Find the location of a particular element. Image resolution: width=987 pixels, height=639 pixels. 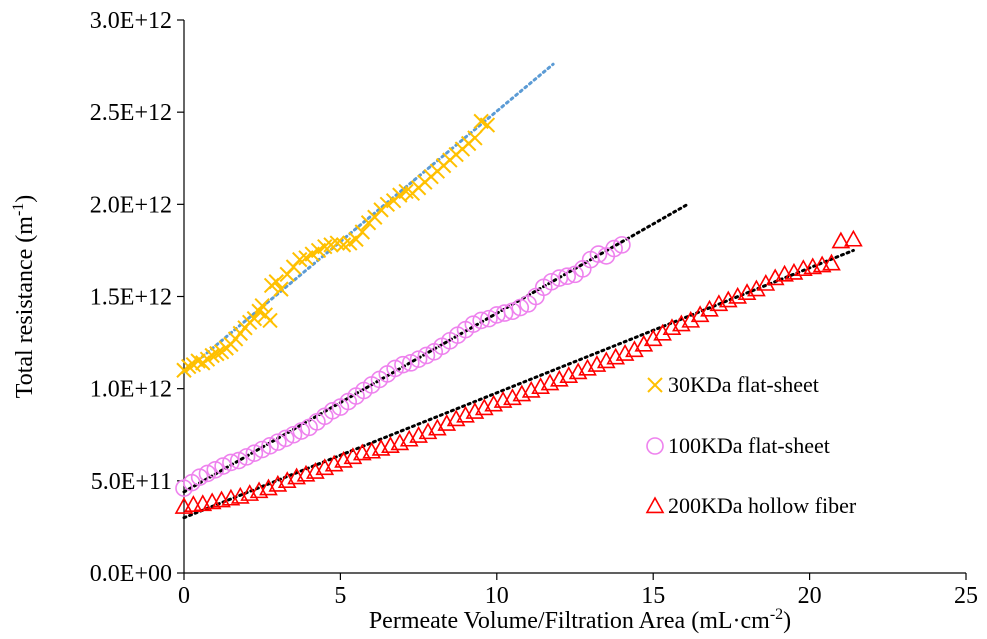

y-tick-label: 3.0E+12 is located at coordinates (131, 21).